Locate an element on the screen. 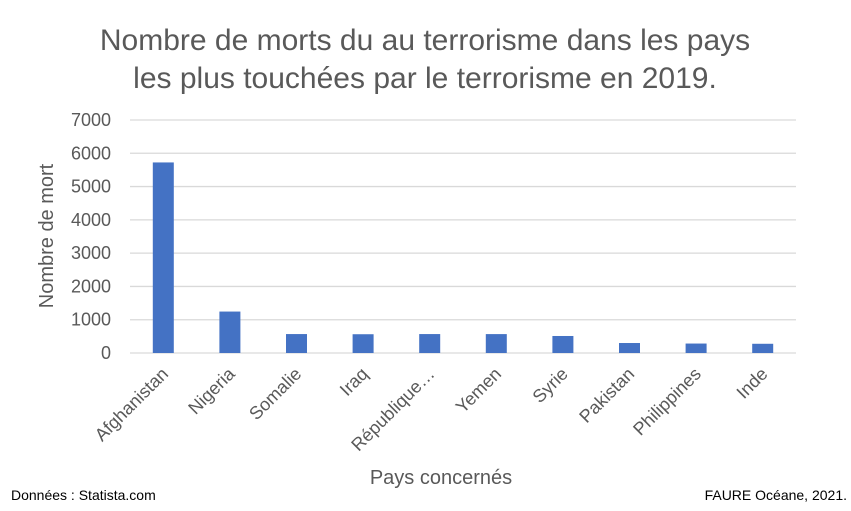 This screenshot has height=511, width=851. bar-iraq is located at coordinates (363, 343).